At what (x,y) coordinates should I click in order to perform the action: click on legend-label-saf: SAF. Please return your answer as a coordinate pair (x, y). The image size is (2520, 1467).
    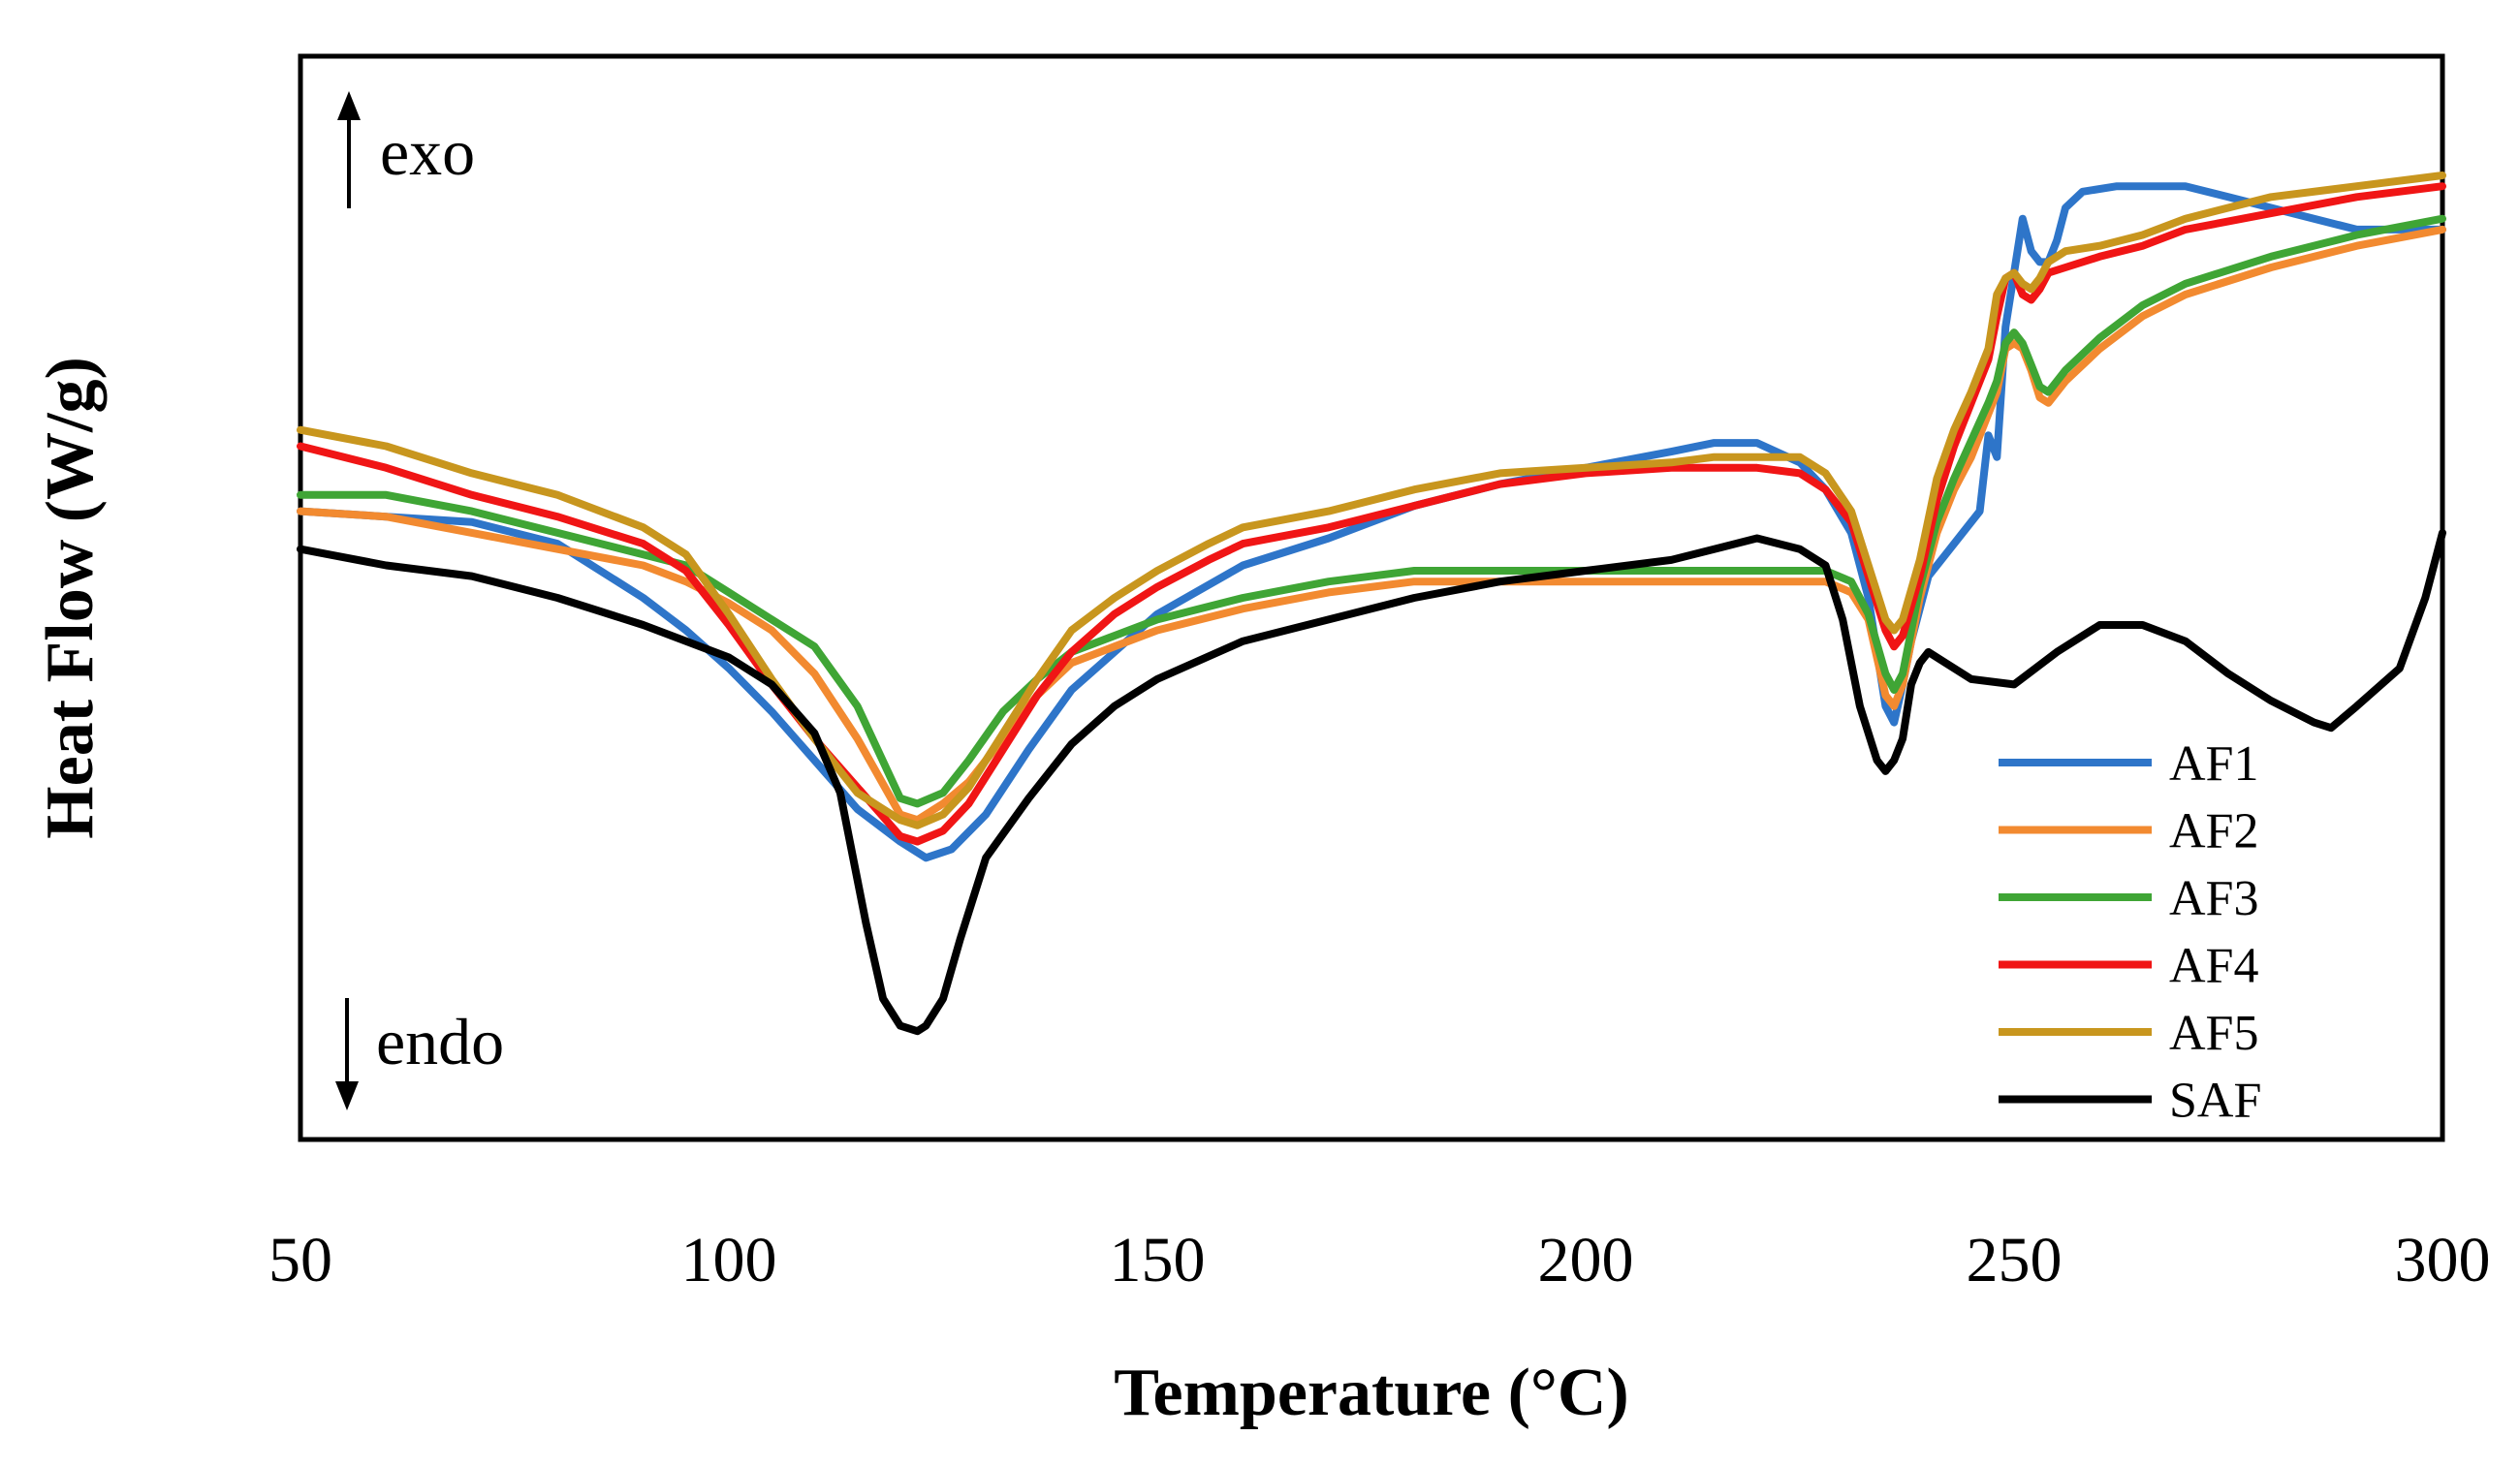
    Looking at the image, I should click on (2215, 1102).